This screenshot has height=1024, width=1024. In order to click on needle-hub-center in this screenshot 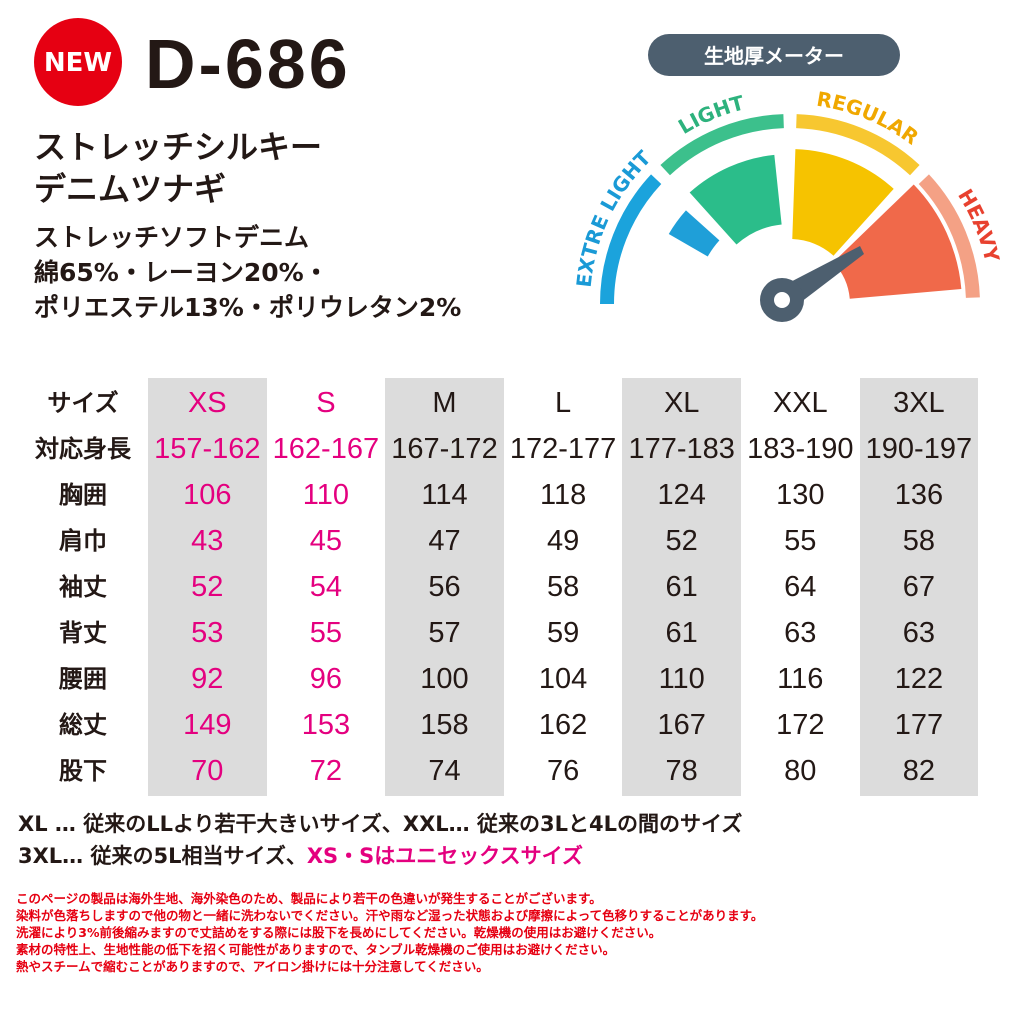, I will do `click(782, 300)`.